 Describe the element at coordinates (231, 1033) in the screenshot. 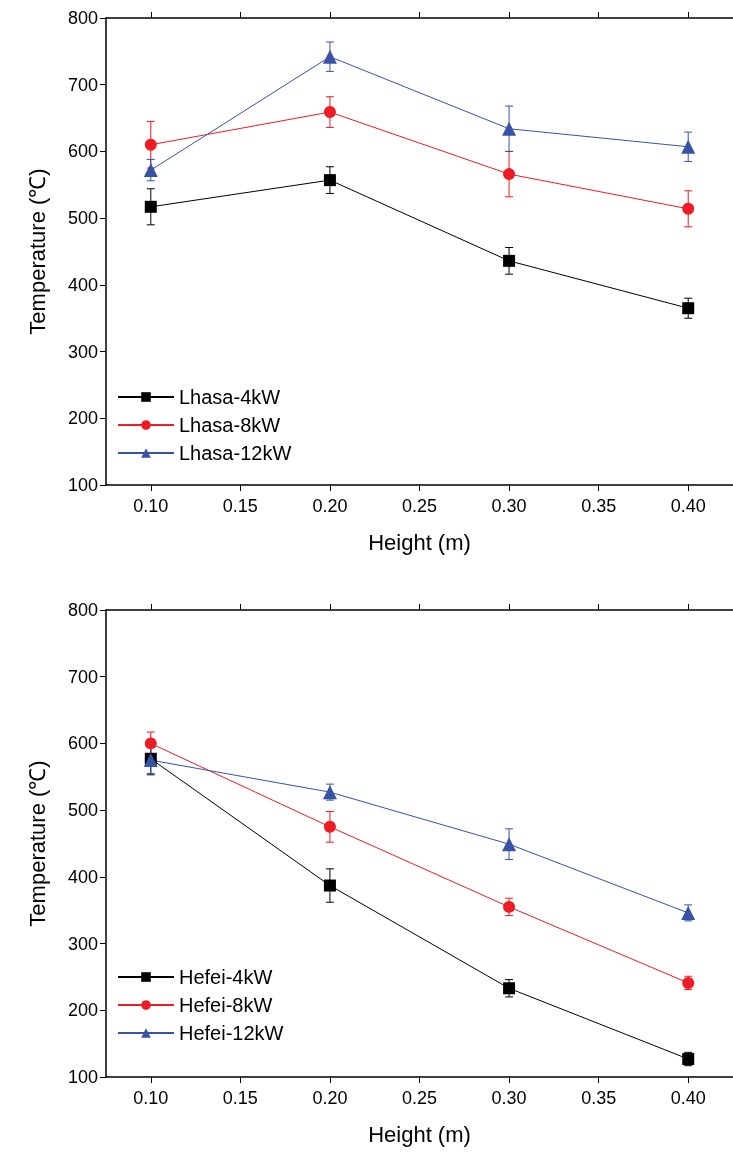

I see `legend-label: Hefei-12kW` at that location.